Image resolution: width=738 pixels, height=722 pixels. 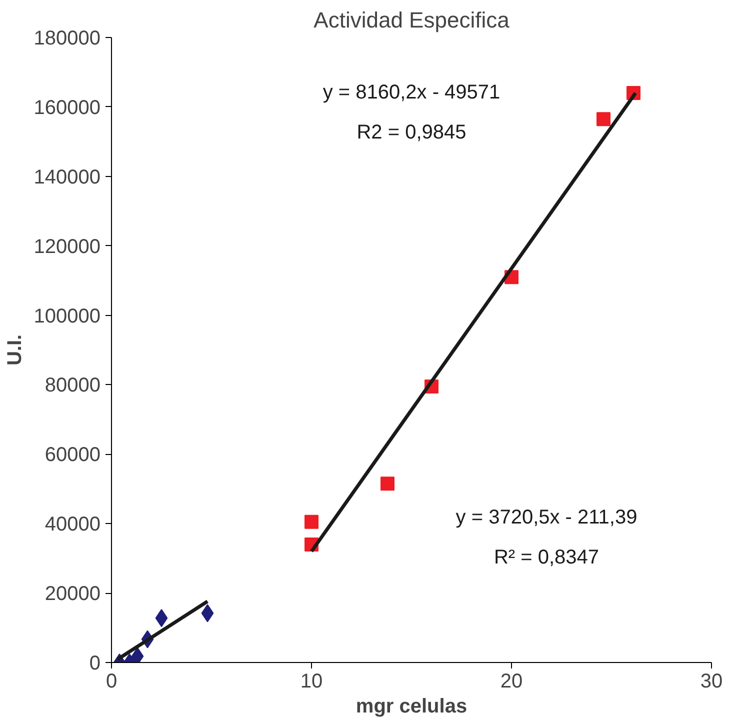 What do you see at coordinates (412, 707) in the screenshot?
I see `x-axis-title: mgr celulas` at bounding box center [412, 707].